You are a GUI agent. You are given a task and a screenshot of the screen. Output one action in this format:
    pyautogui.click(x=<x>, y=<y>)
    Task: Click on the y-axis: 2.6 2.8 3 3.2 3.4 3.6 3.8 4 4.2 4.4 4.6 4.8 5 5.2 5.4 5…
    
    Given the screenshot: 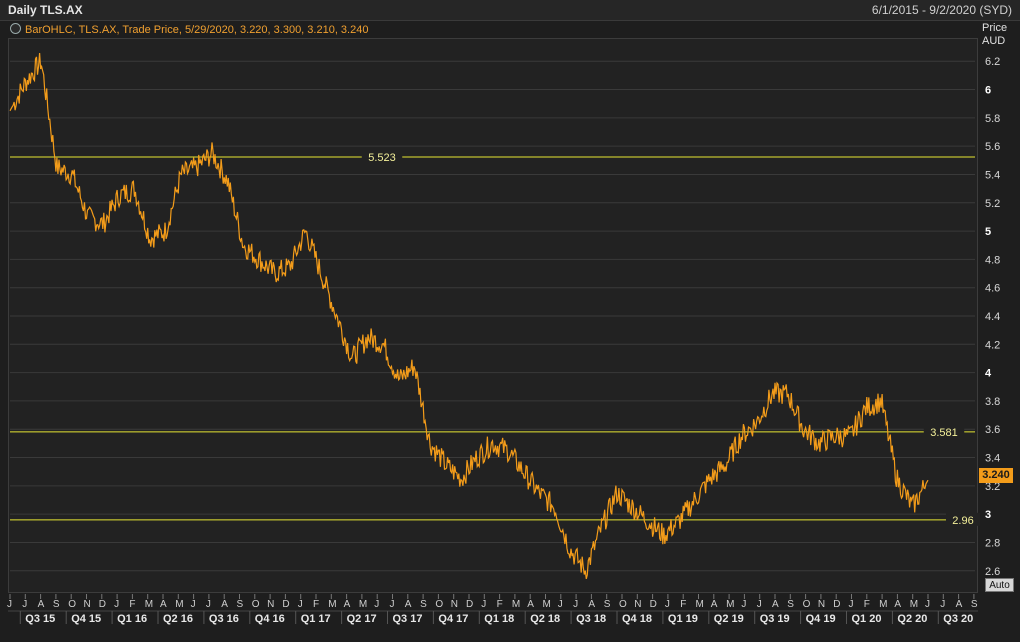 What is the action you would take?
    pyautogui.click(x=992, y=317)
    